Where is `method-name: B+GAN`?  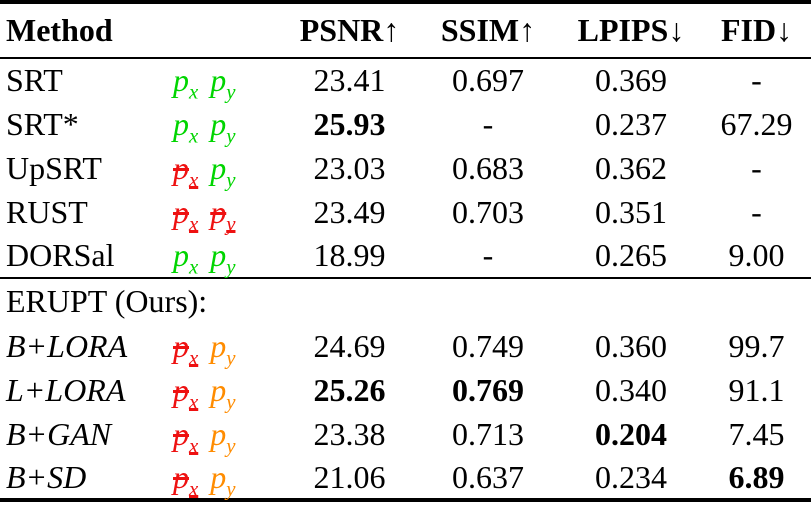 method-name: B+GAN is located at coordinates (59, 433).